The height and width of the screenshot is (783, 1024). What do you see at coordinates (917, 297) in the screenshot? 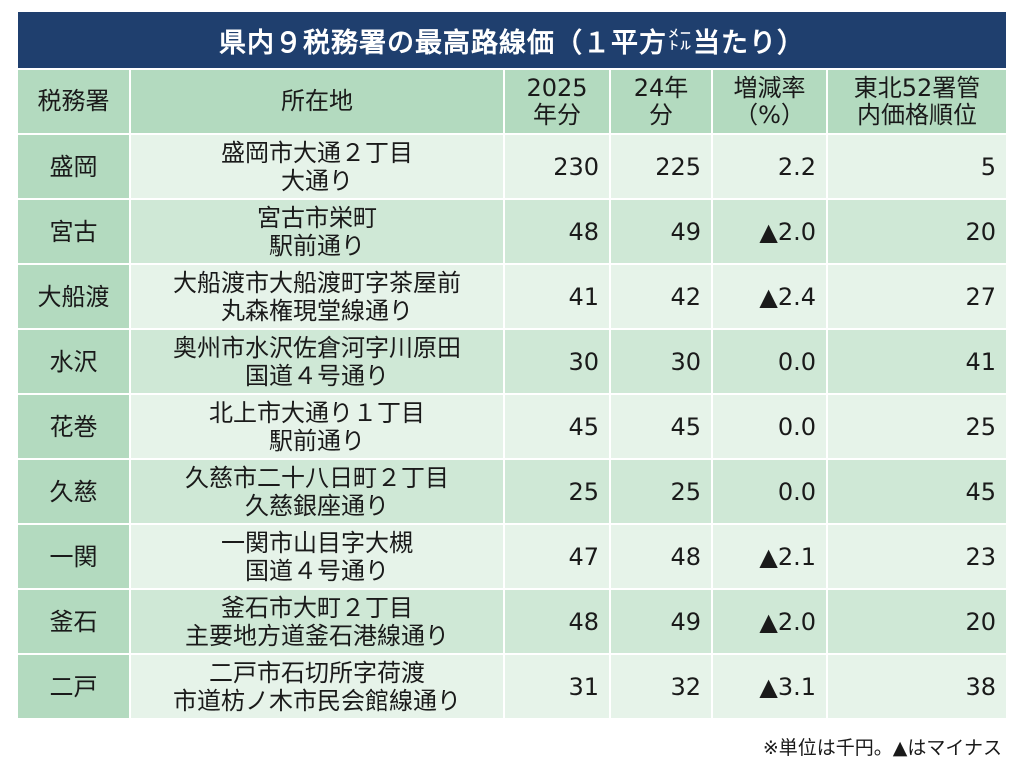
I see `cell-rank: 27` at bounding box center [917, 297].